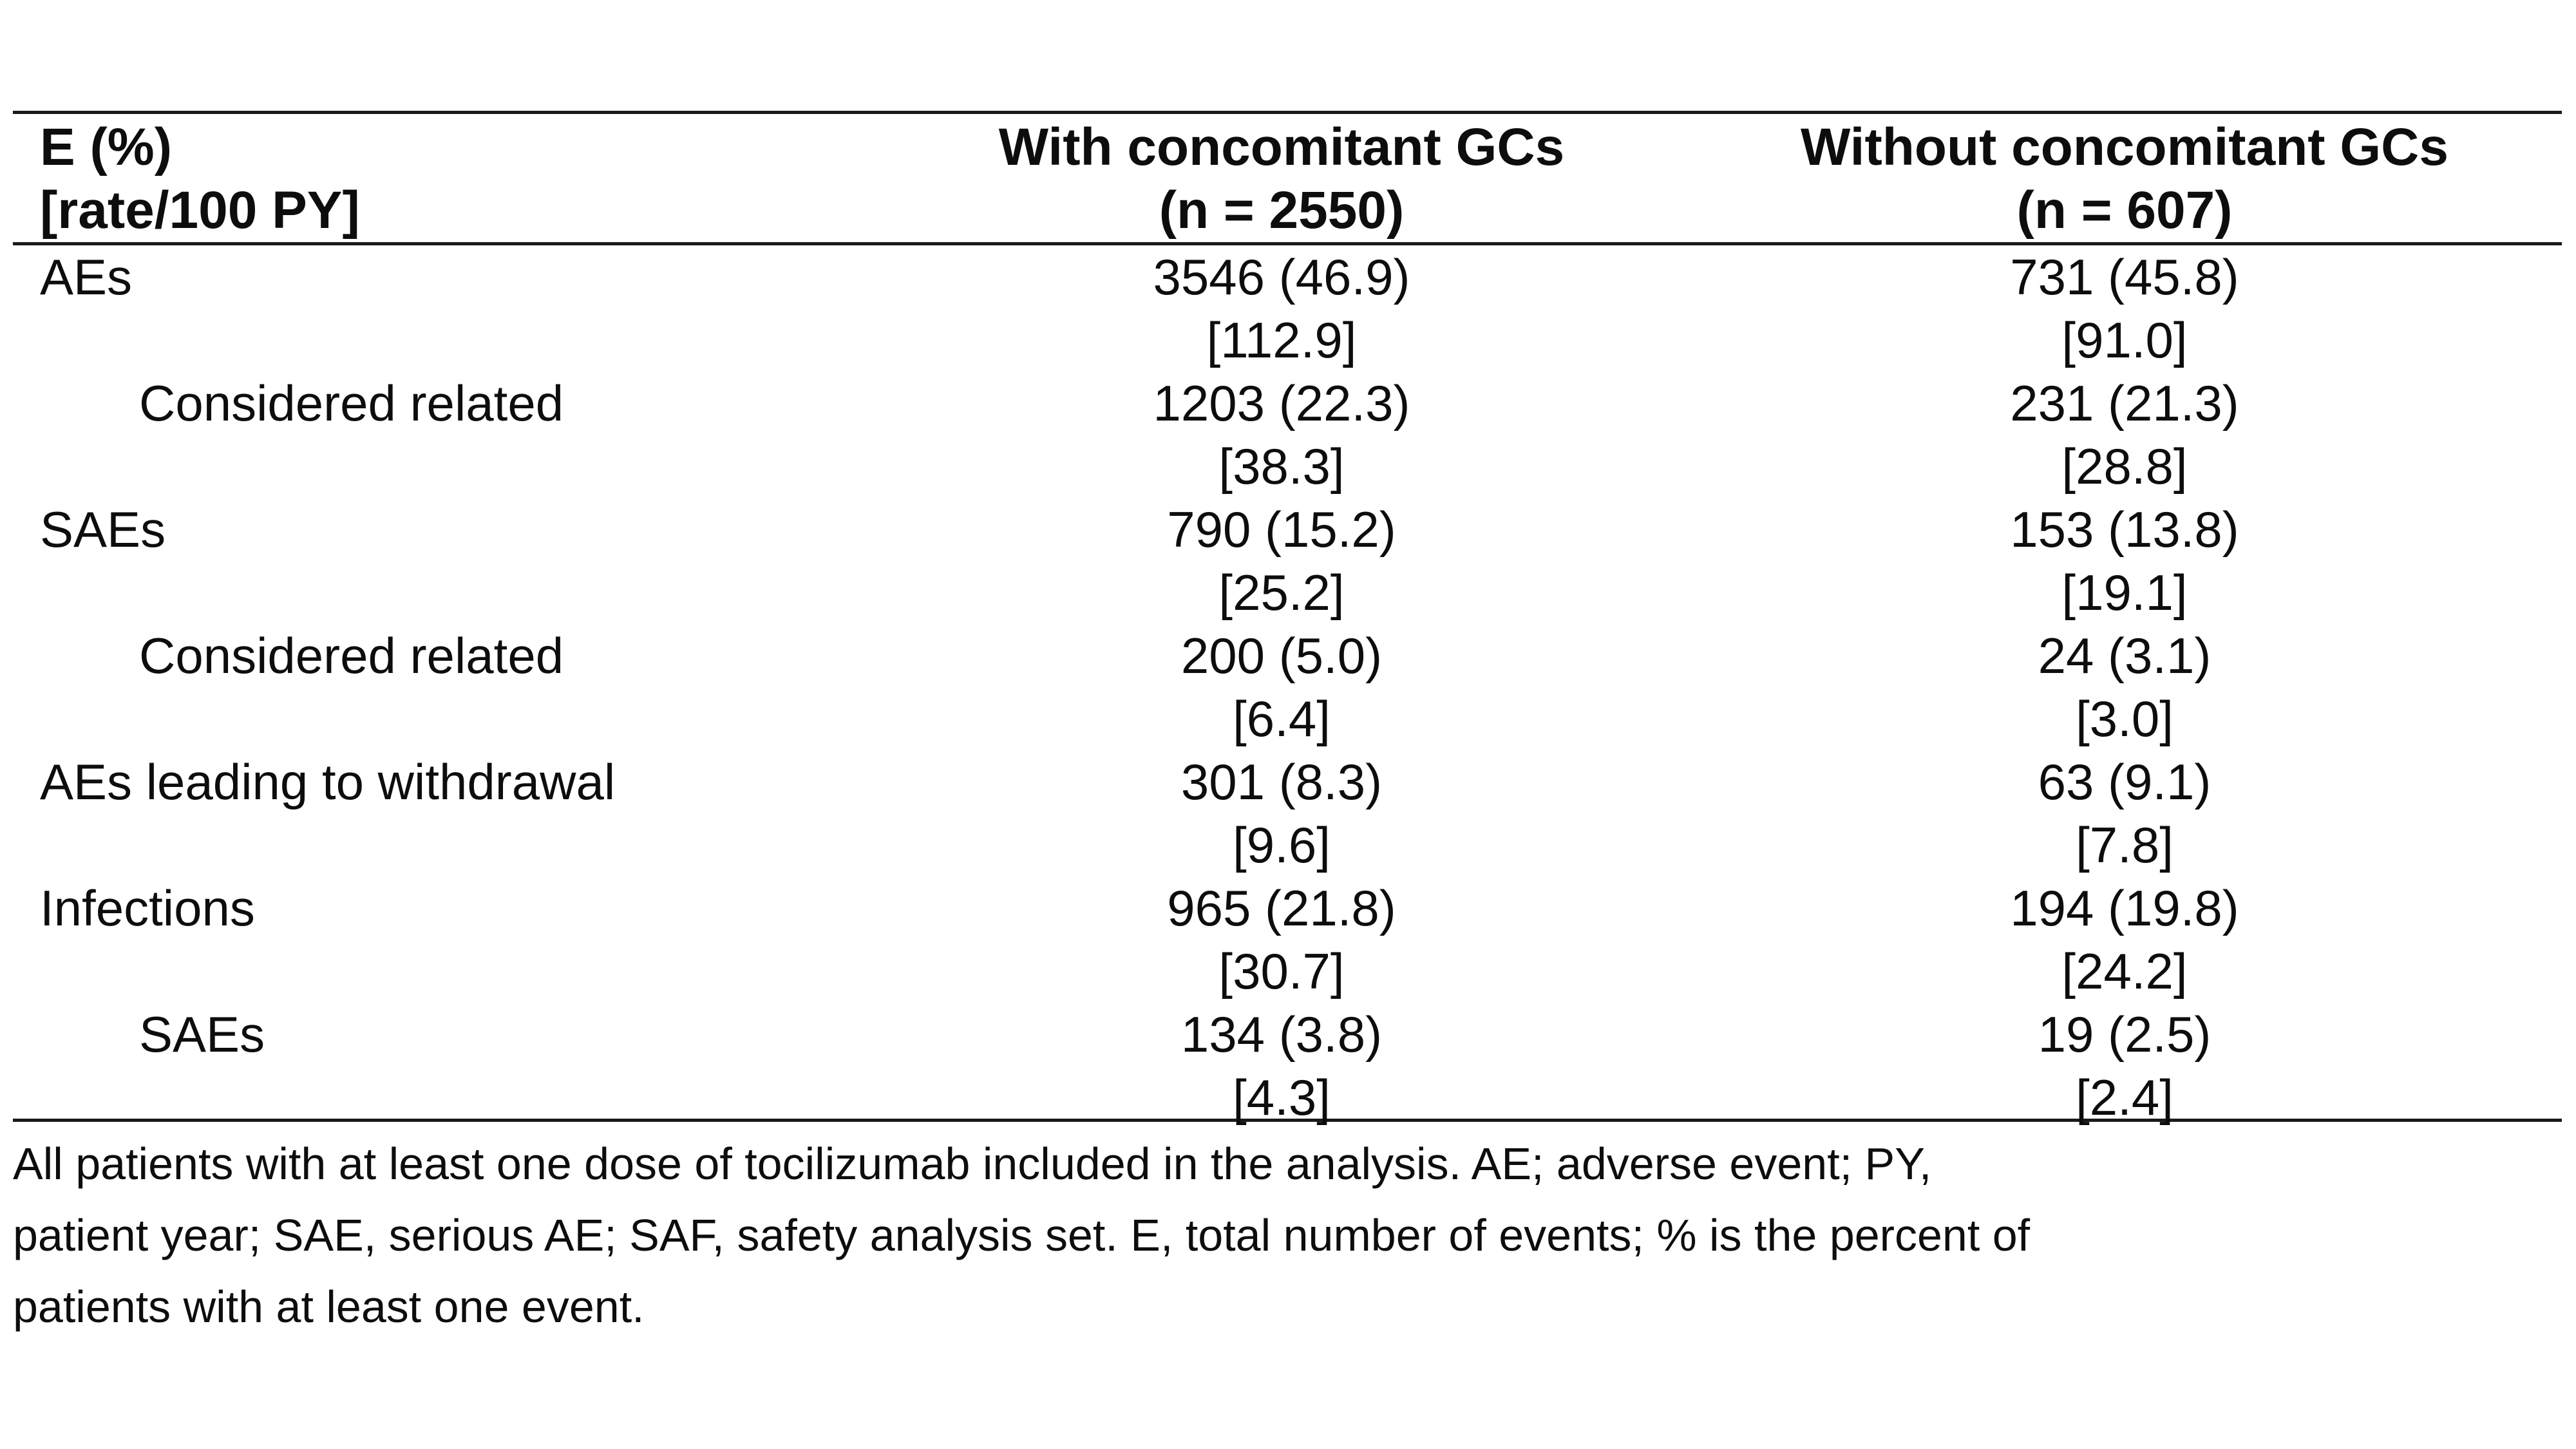 This screenshot has width=2576, height=1449. I want to click on column-header-without-gcs: Without concomitant GCs (n = 607), so click(2112, 179).